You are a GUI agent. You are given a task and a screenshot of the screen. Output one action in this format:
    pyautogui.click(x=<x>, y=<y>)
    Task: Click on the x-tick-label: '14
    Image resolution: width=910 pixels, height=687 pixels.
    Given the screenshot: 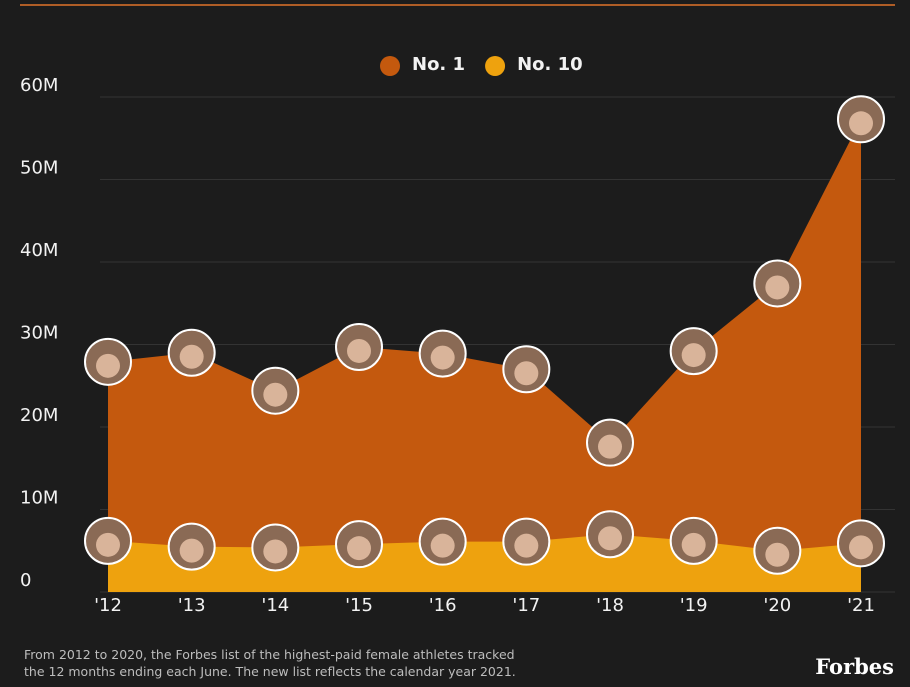 What is the action you would take?
    pyautogui.click(x=275, y=605)
    